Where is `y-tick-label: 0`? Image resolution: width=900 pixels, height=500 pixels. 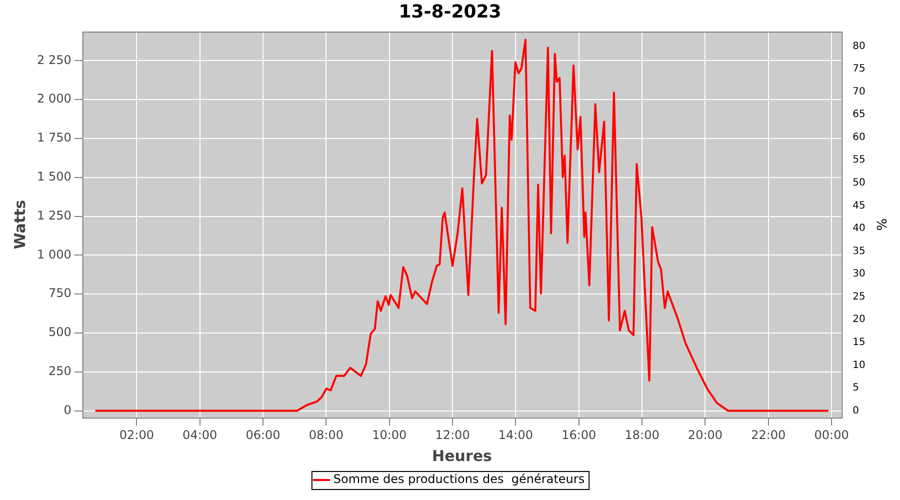 y-tick-label: 0 is located at coordinates (68, 409).